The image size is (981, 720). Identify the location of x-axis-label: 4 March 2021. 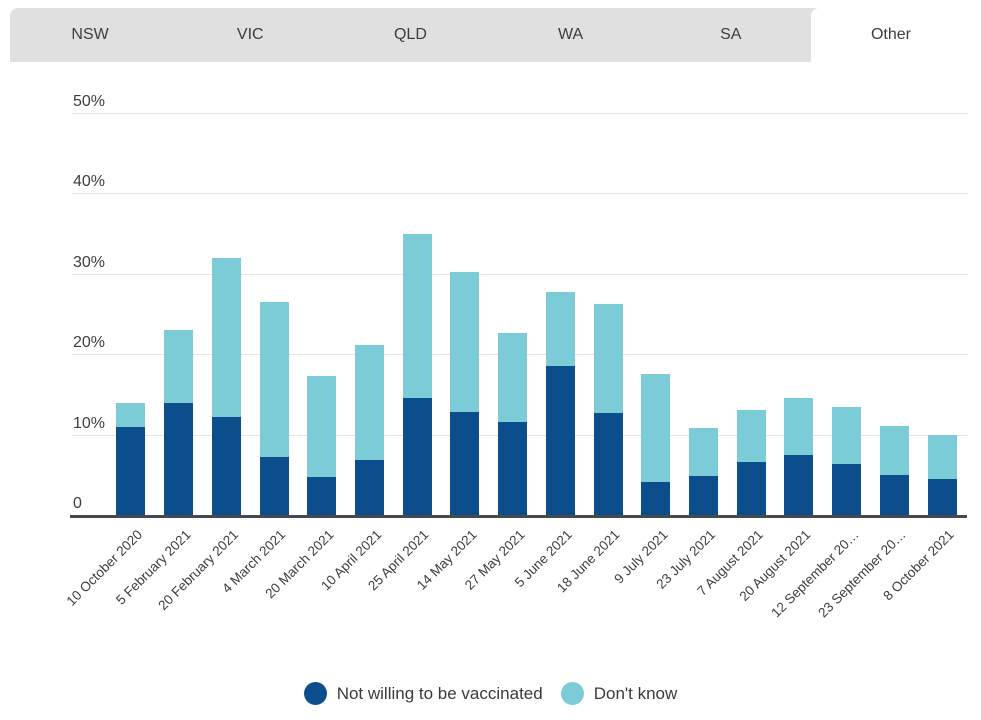
(254, 561).